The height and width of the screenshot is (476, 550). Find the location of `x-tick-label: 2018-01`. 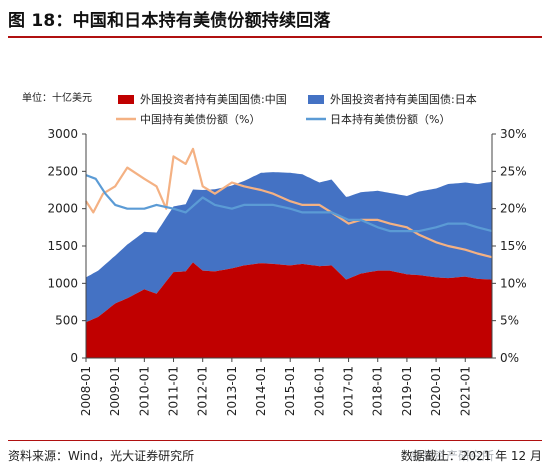

x-tick-label: 2018-01 is located at coordinates (378, 391).